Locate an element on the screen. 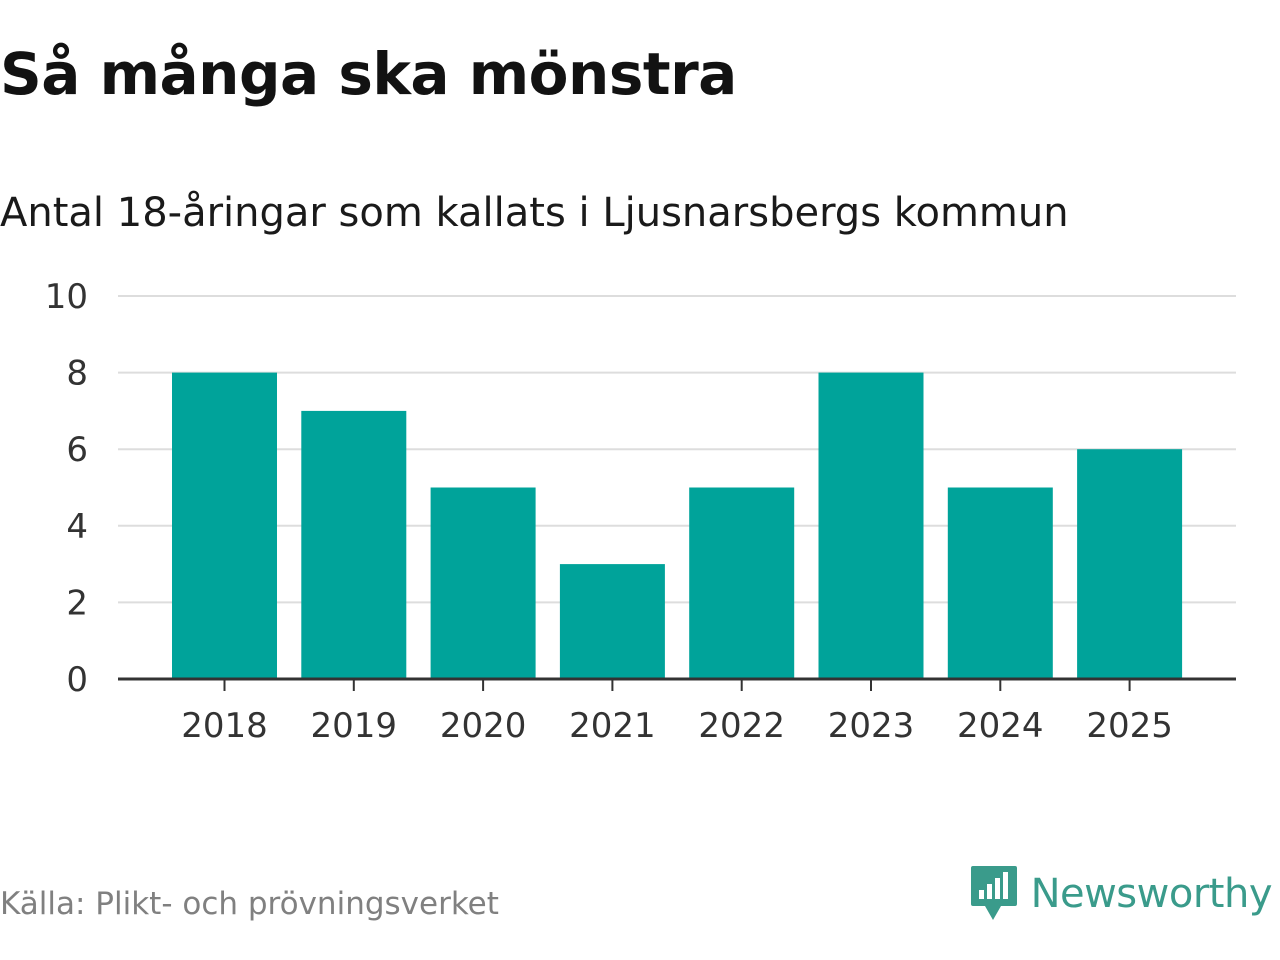 This screenshot has width=1280, height=960. bar-2022 is located at coordinates (742, 583).